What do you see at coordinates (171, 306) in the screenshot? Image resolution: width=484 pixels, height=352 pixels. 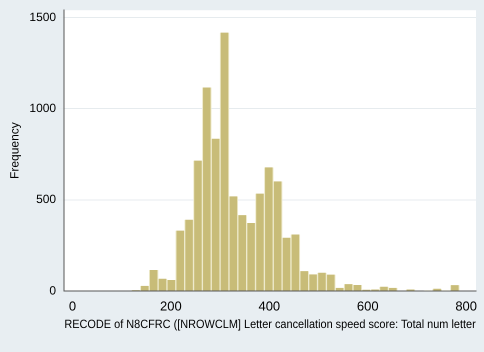 I see `x-tick-label: 200` at bounding box center [171, 306].